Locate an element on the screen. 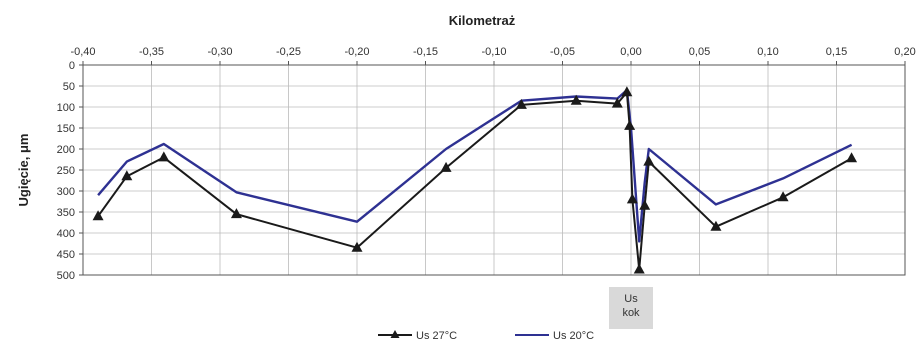 The width and height of the screenshot is (921, 339). y-tick-label: 250 is located at coordinates (66, 171).